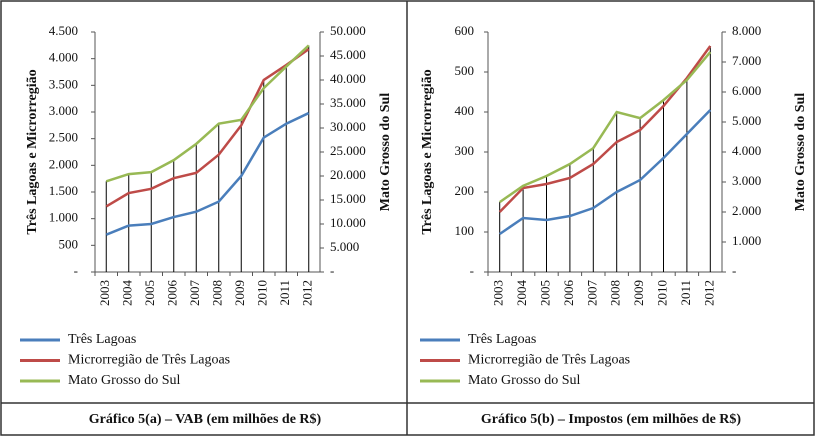 The height and width of the screenshot is (436, 815). Describe the element at coordinates (746, 90) in the screenshot. I see `y2-tick-label: 6.000` at that location.